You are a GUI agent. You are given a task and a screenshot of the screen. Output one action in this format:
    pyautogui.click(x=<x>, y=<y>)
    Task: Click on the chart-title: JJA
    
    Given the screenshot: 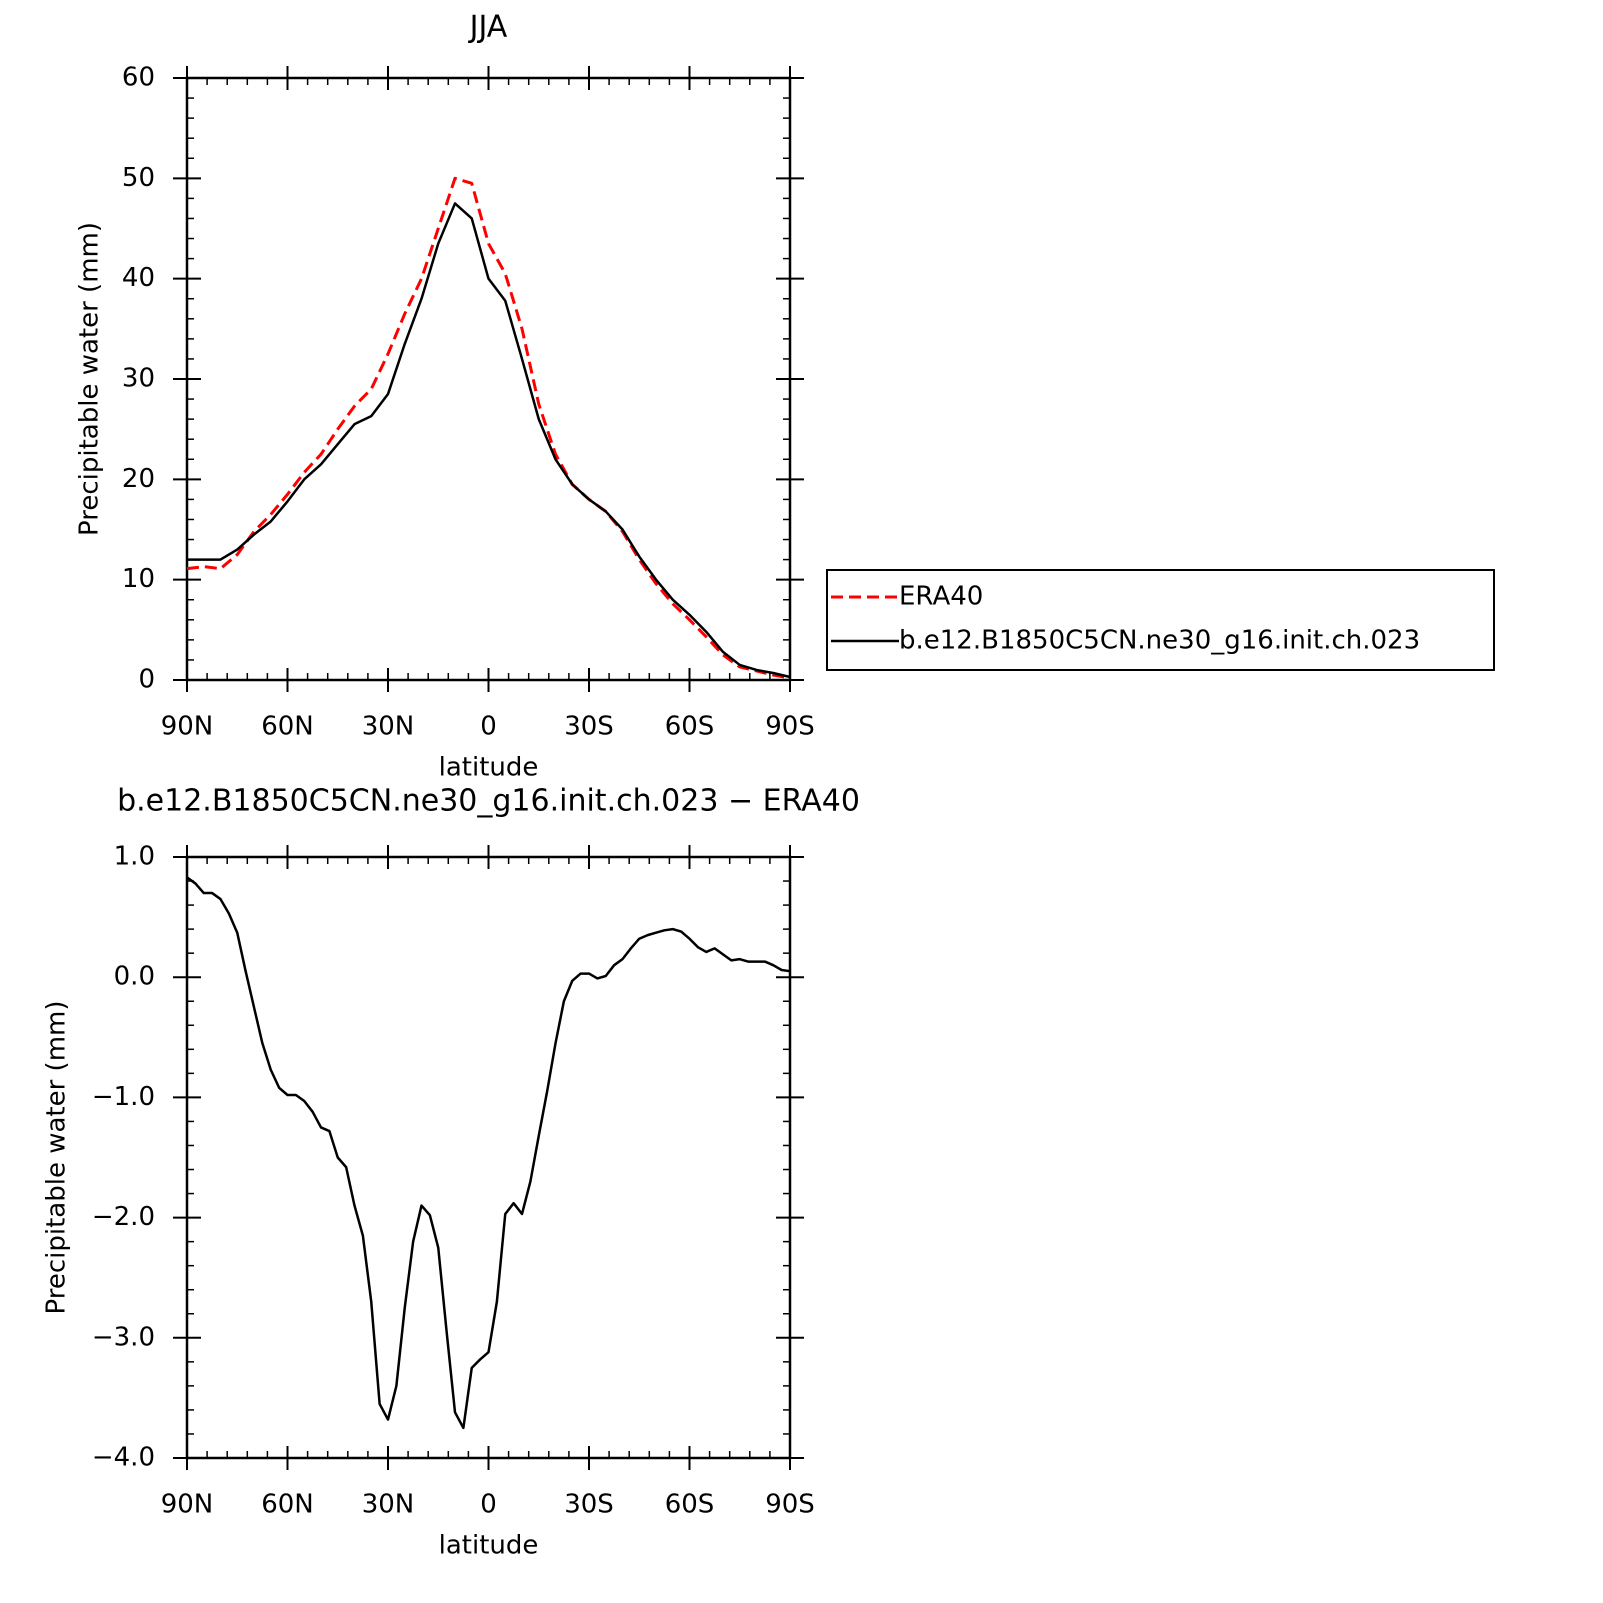 What is the action you would take?
    pyautogui.click(x=488, y=27)
    